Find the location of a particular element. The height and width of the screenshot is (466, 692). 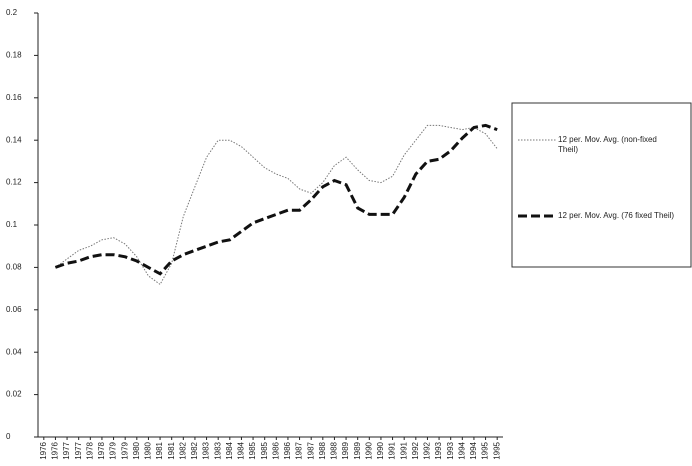

y-tick-label: 0.12 is located at coordinates (14, 182).